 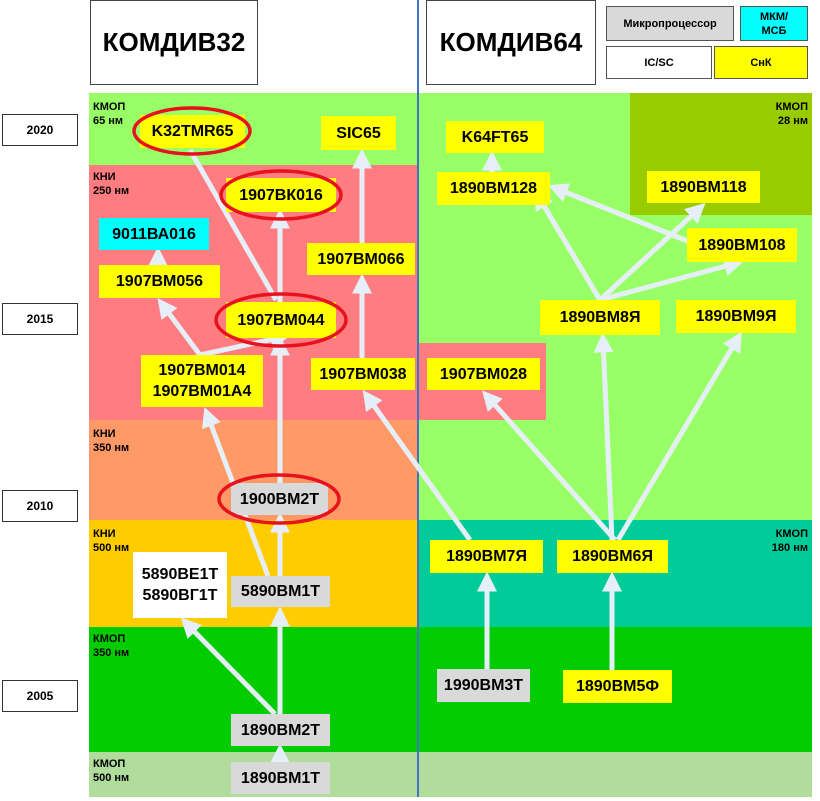 What do you see at coordinates (111, 646) in the screenshot?
I see `tech-label: КМОП 350 нм` at bounding box center [111, 646].